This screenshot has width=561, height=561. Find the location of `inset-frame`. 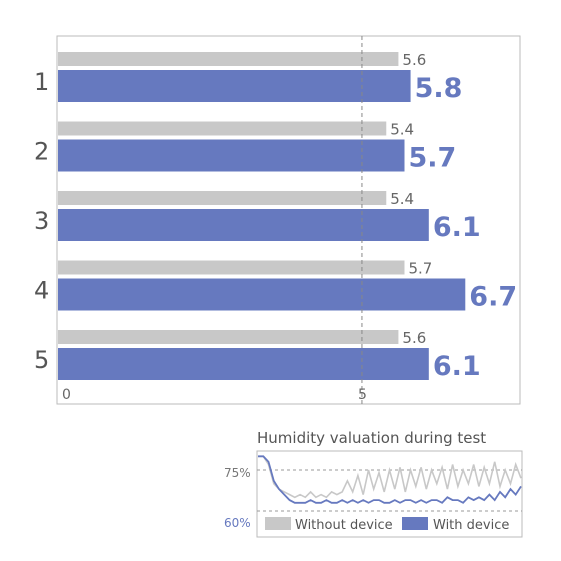

inset-frame is located at coordinates (389, 494).